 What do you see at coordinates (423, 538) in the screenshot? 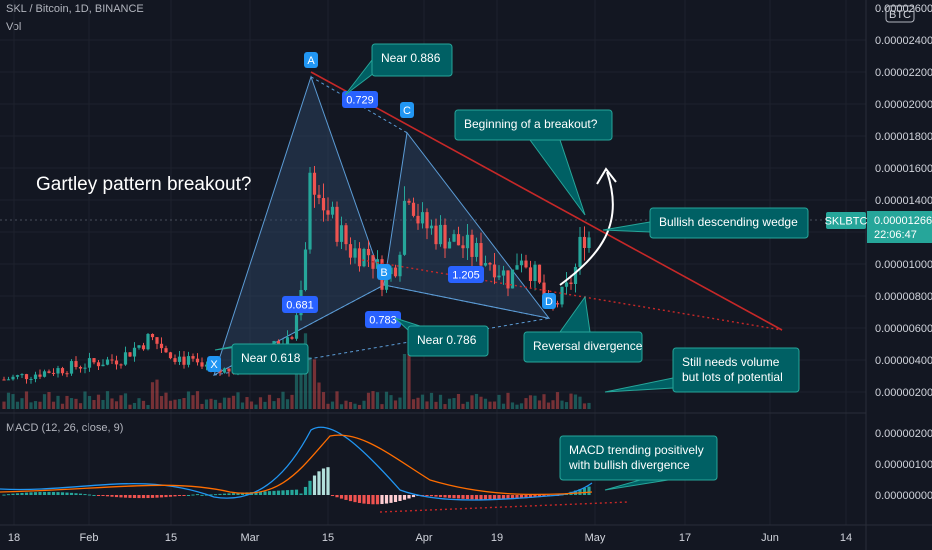
I see `x-tick-label: Apr` at bounding box center [423, 538].